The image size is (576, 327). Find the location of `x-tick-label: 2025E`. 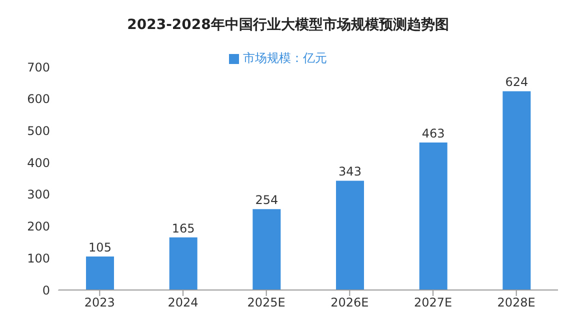

x-tick-label: 2025E is located at coordinates (266, 303).